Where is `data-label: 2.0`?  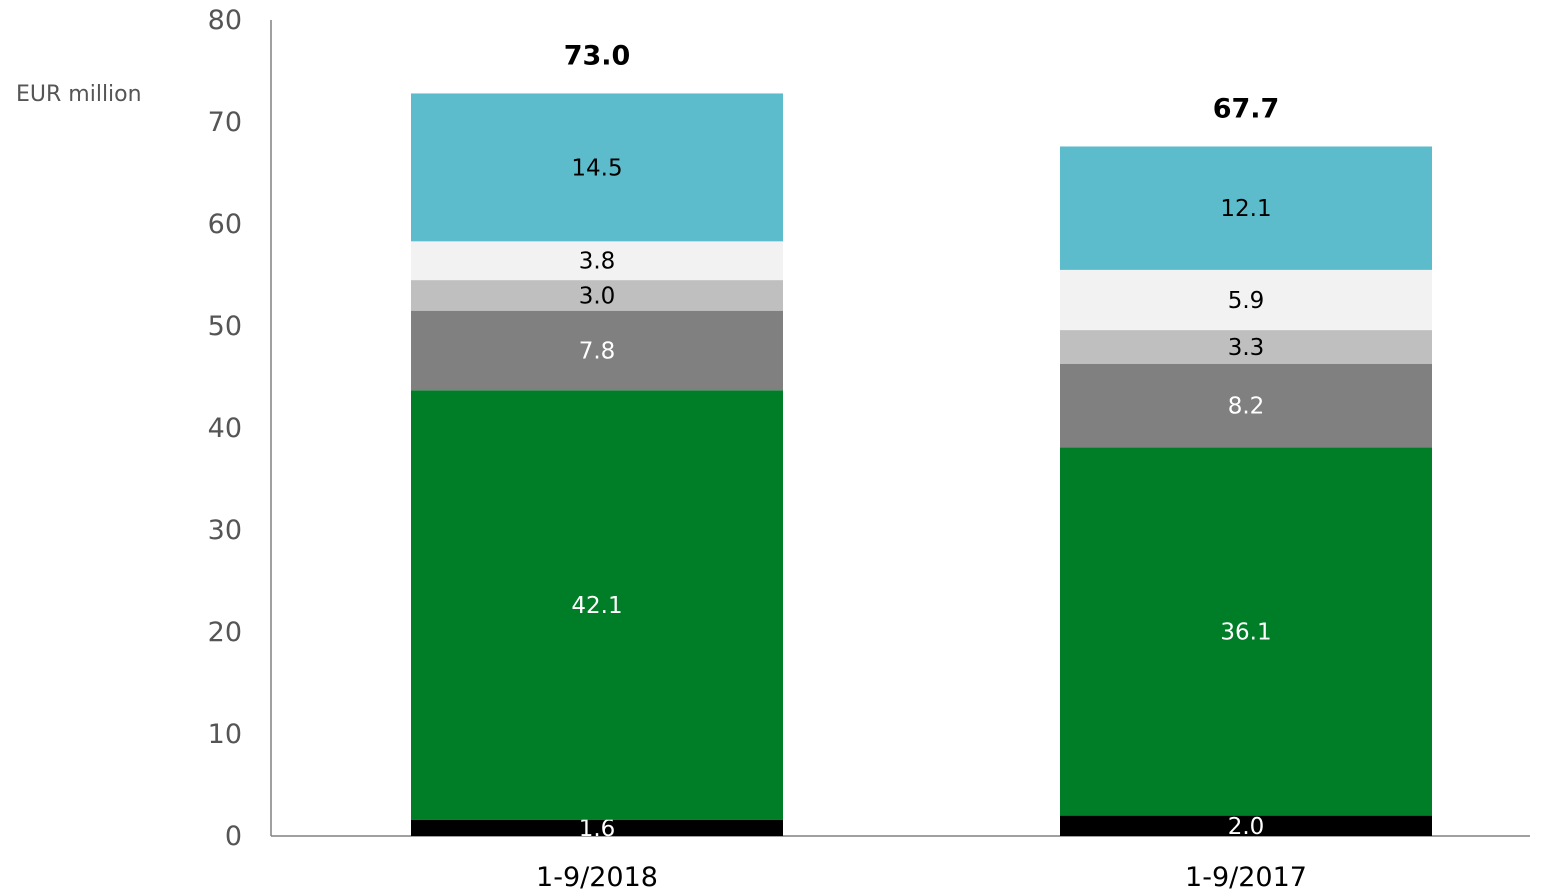
data-label: 2.0 is located at coordinates (1246, 827).